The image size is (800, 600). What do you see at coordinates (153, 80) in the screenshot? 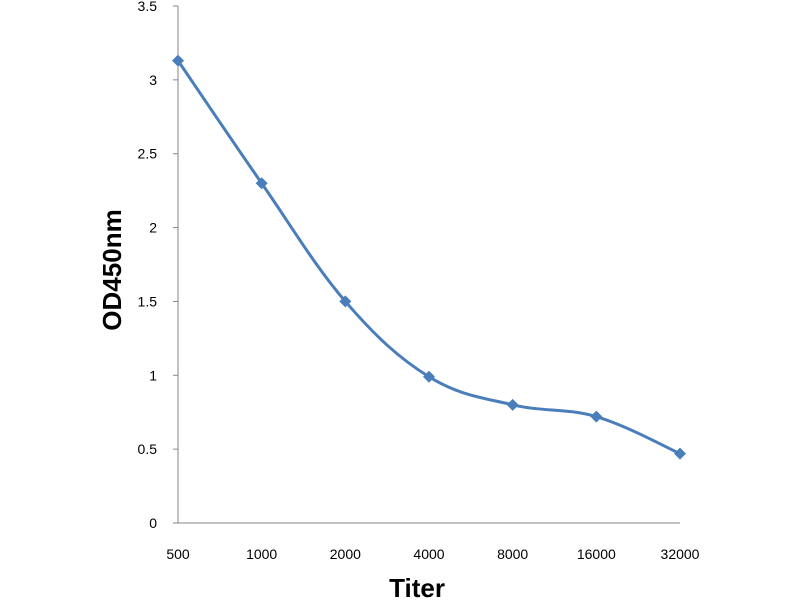
I see `y-tick-label: 3` at bounding box center [153, 80].